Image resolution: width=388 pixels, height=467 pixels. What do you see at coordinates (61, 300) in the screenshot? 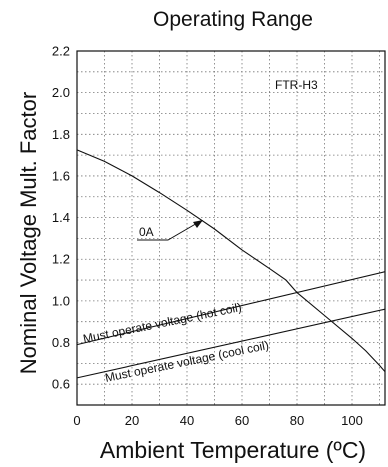
I see `y-tick-label: 1.0` at bounding box center [61, 300].